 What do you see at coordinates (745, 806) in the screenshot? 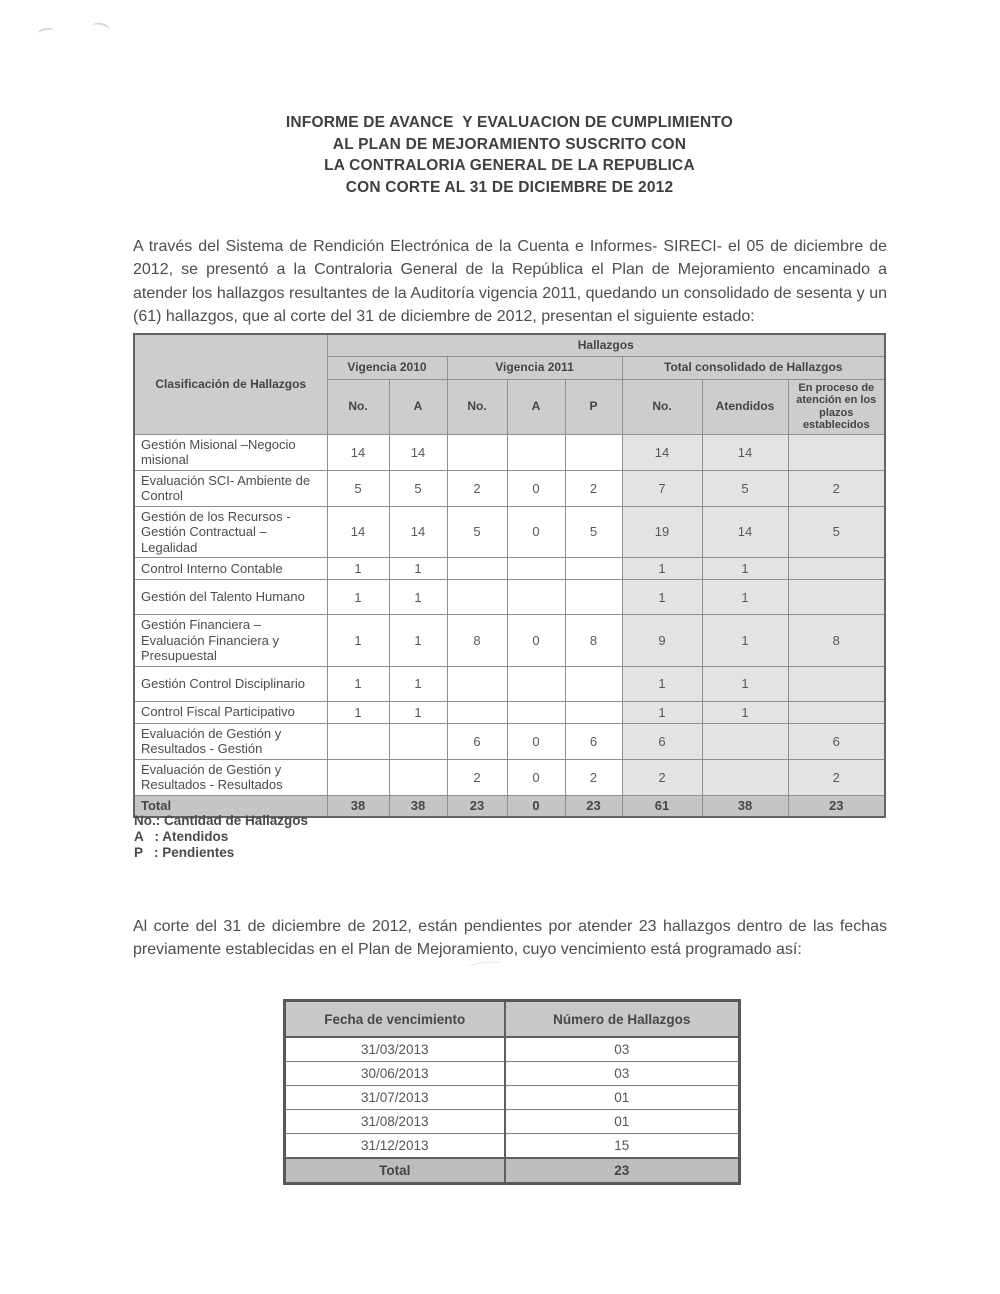
I see `total-value-cell: 38` at bounding box center [745, 806].